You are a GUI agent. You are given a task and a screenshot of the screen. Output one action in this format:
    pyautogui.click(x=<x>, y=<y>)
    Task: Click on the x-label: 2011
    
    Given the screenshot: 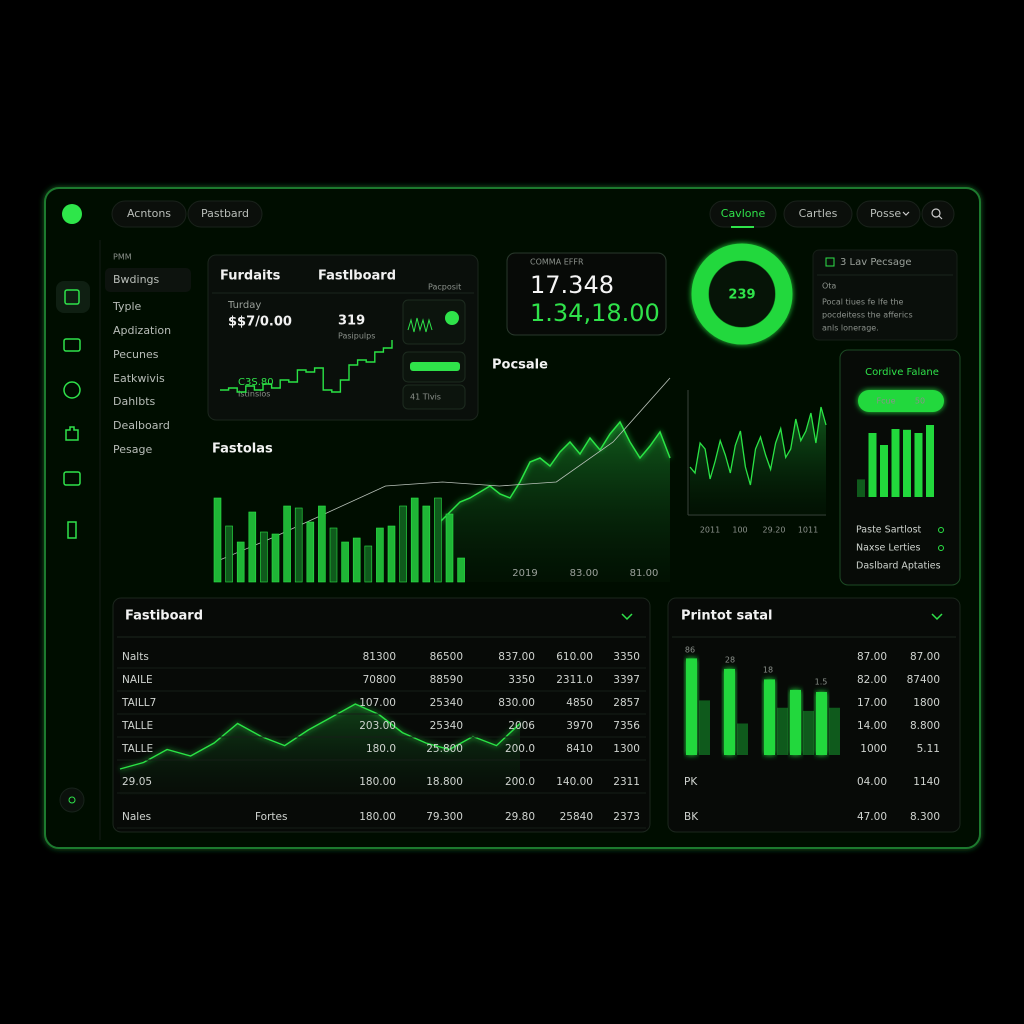 What is the action you would take?
    pyautogui.click(x=710, y=530)
    